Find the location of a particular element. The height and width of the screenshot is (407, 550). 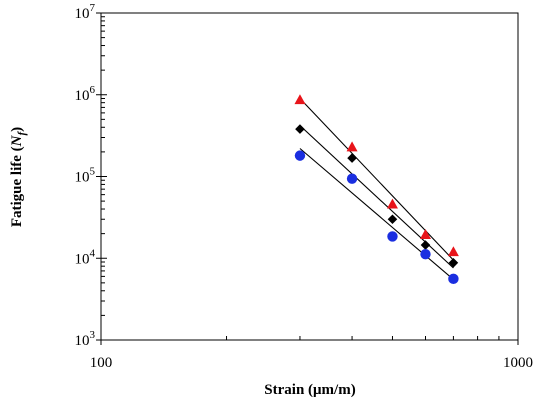

y-tick-label: 10⁶ is located at coordinates (85, 94).